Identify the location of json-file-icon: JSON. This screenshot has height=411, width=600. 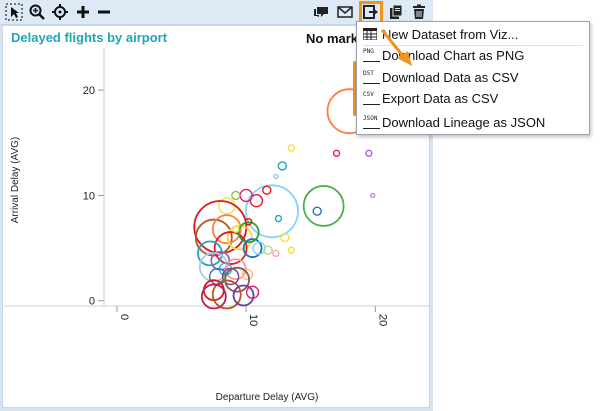
(371, 122).